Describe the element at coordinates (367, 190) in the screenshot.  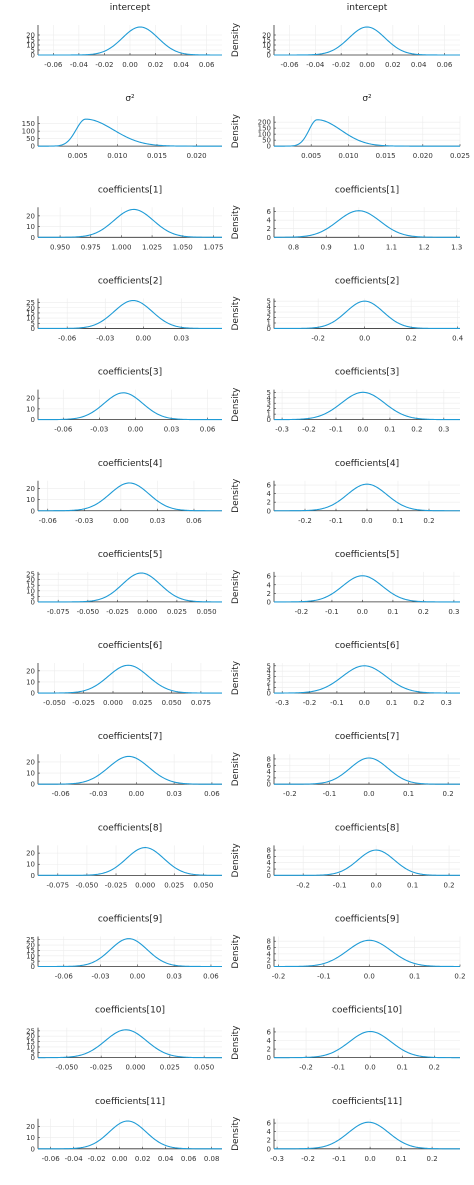
I see `panel-title: coefficients[1]` at that location.